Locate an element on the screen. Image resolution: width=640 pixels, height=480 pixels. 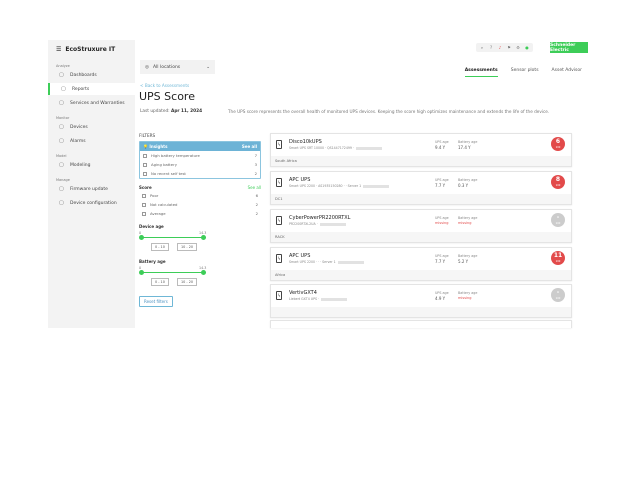
sidebar-item: ▢ Reports is located at coordinates (91, 89).